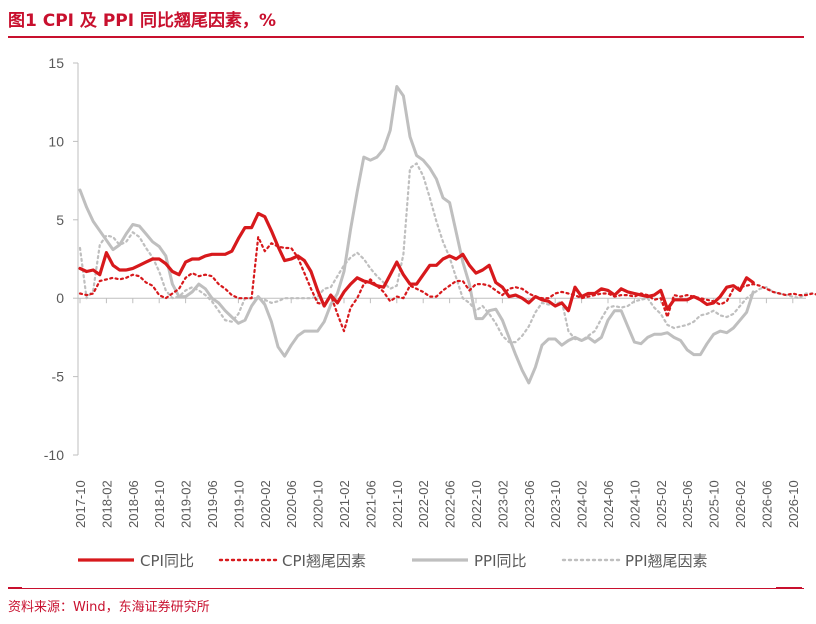  I want to click on x-tick-label: 2024-10, so click(634, 504).